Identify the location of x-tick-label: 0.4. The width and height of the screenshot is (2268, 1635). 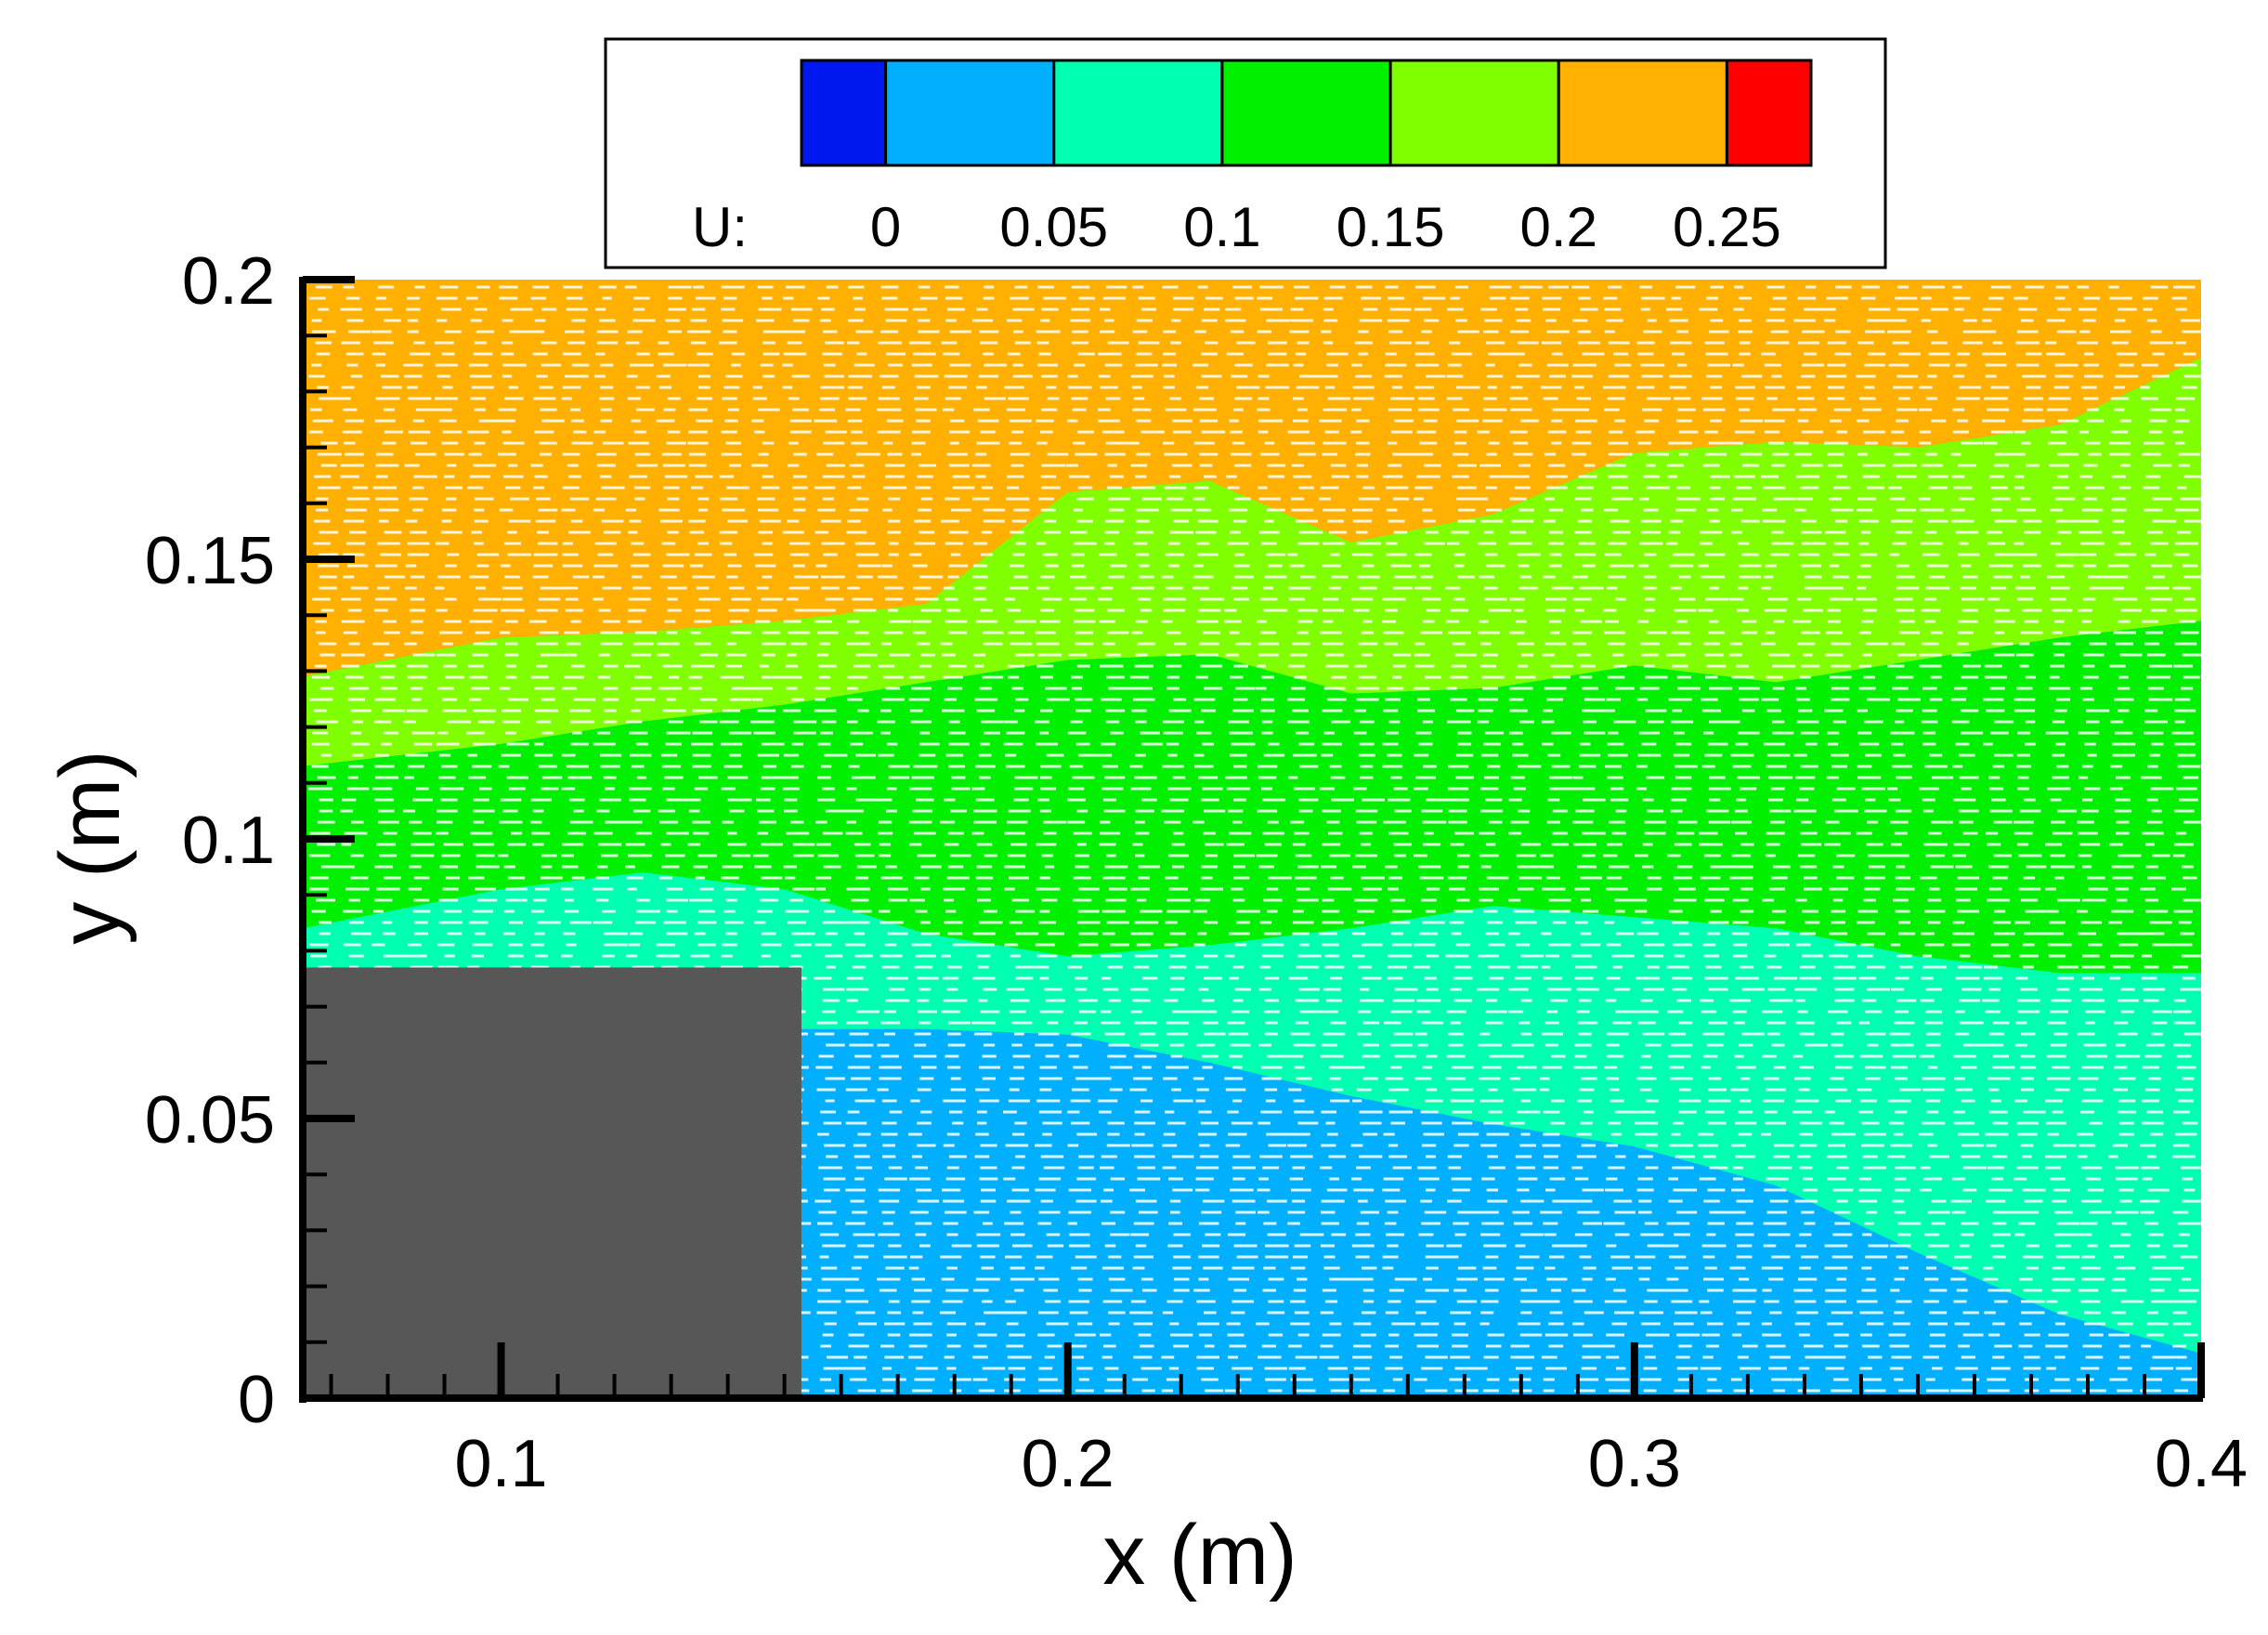
(2201, 1464).